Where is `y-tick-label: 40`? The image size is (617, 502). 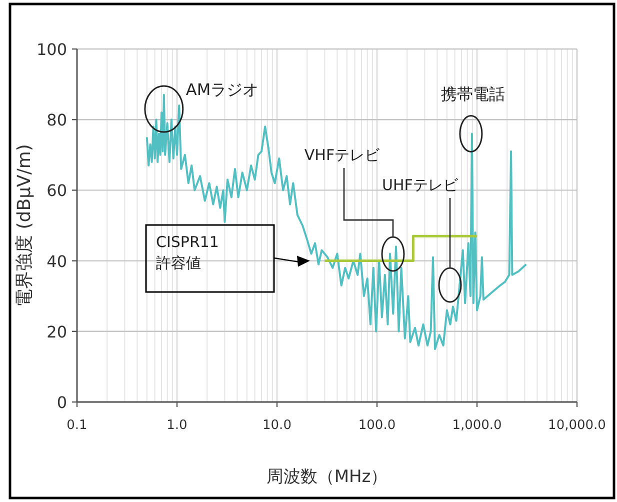
y-tick-label: 40 is located at coordinates (56, 261).